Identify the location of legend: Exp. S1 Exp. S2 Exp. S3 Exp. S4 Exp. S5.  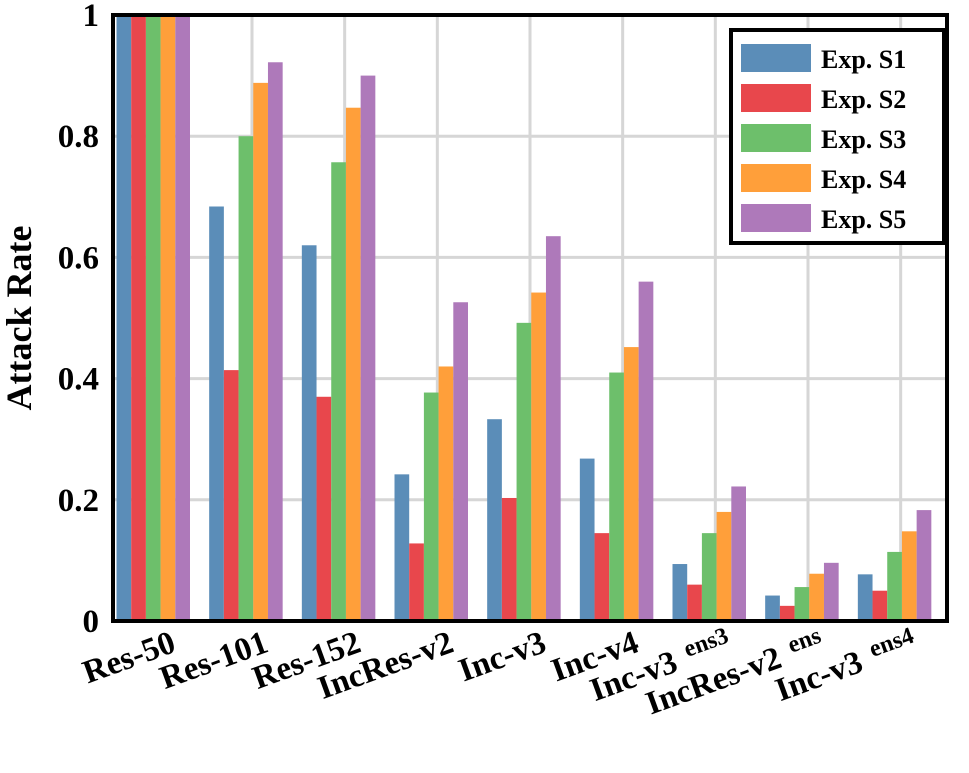
(837, 136).